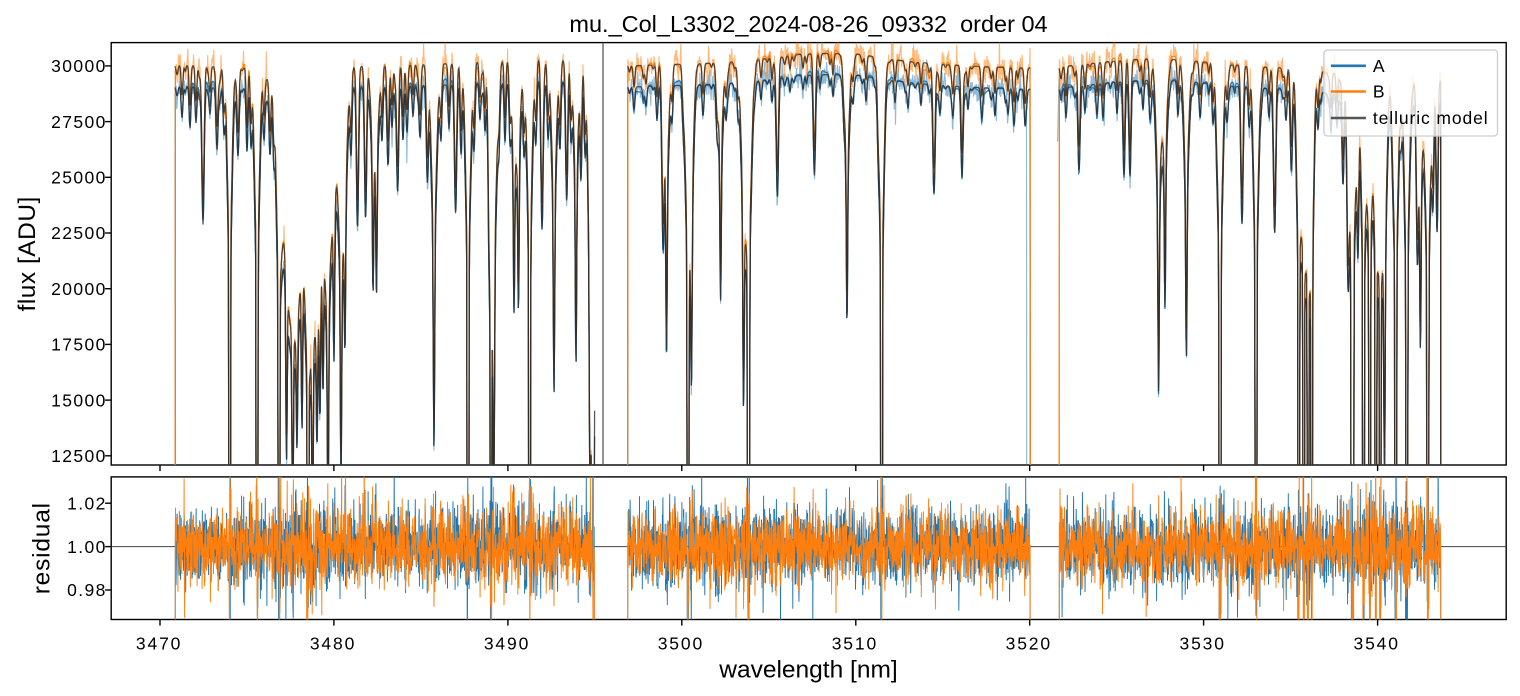 The width and height of the screenshot is (1520, 696). I want to click on svg-text:mu._Col_L3302_2024-08-26_09332: mu._Col_L3302_2024-08-26_09332 order 04, so click(808, 24).